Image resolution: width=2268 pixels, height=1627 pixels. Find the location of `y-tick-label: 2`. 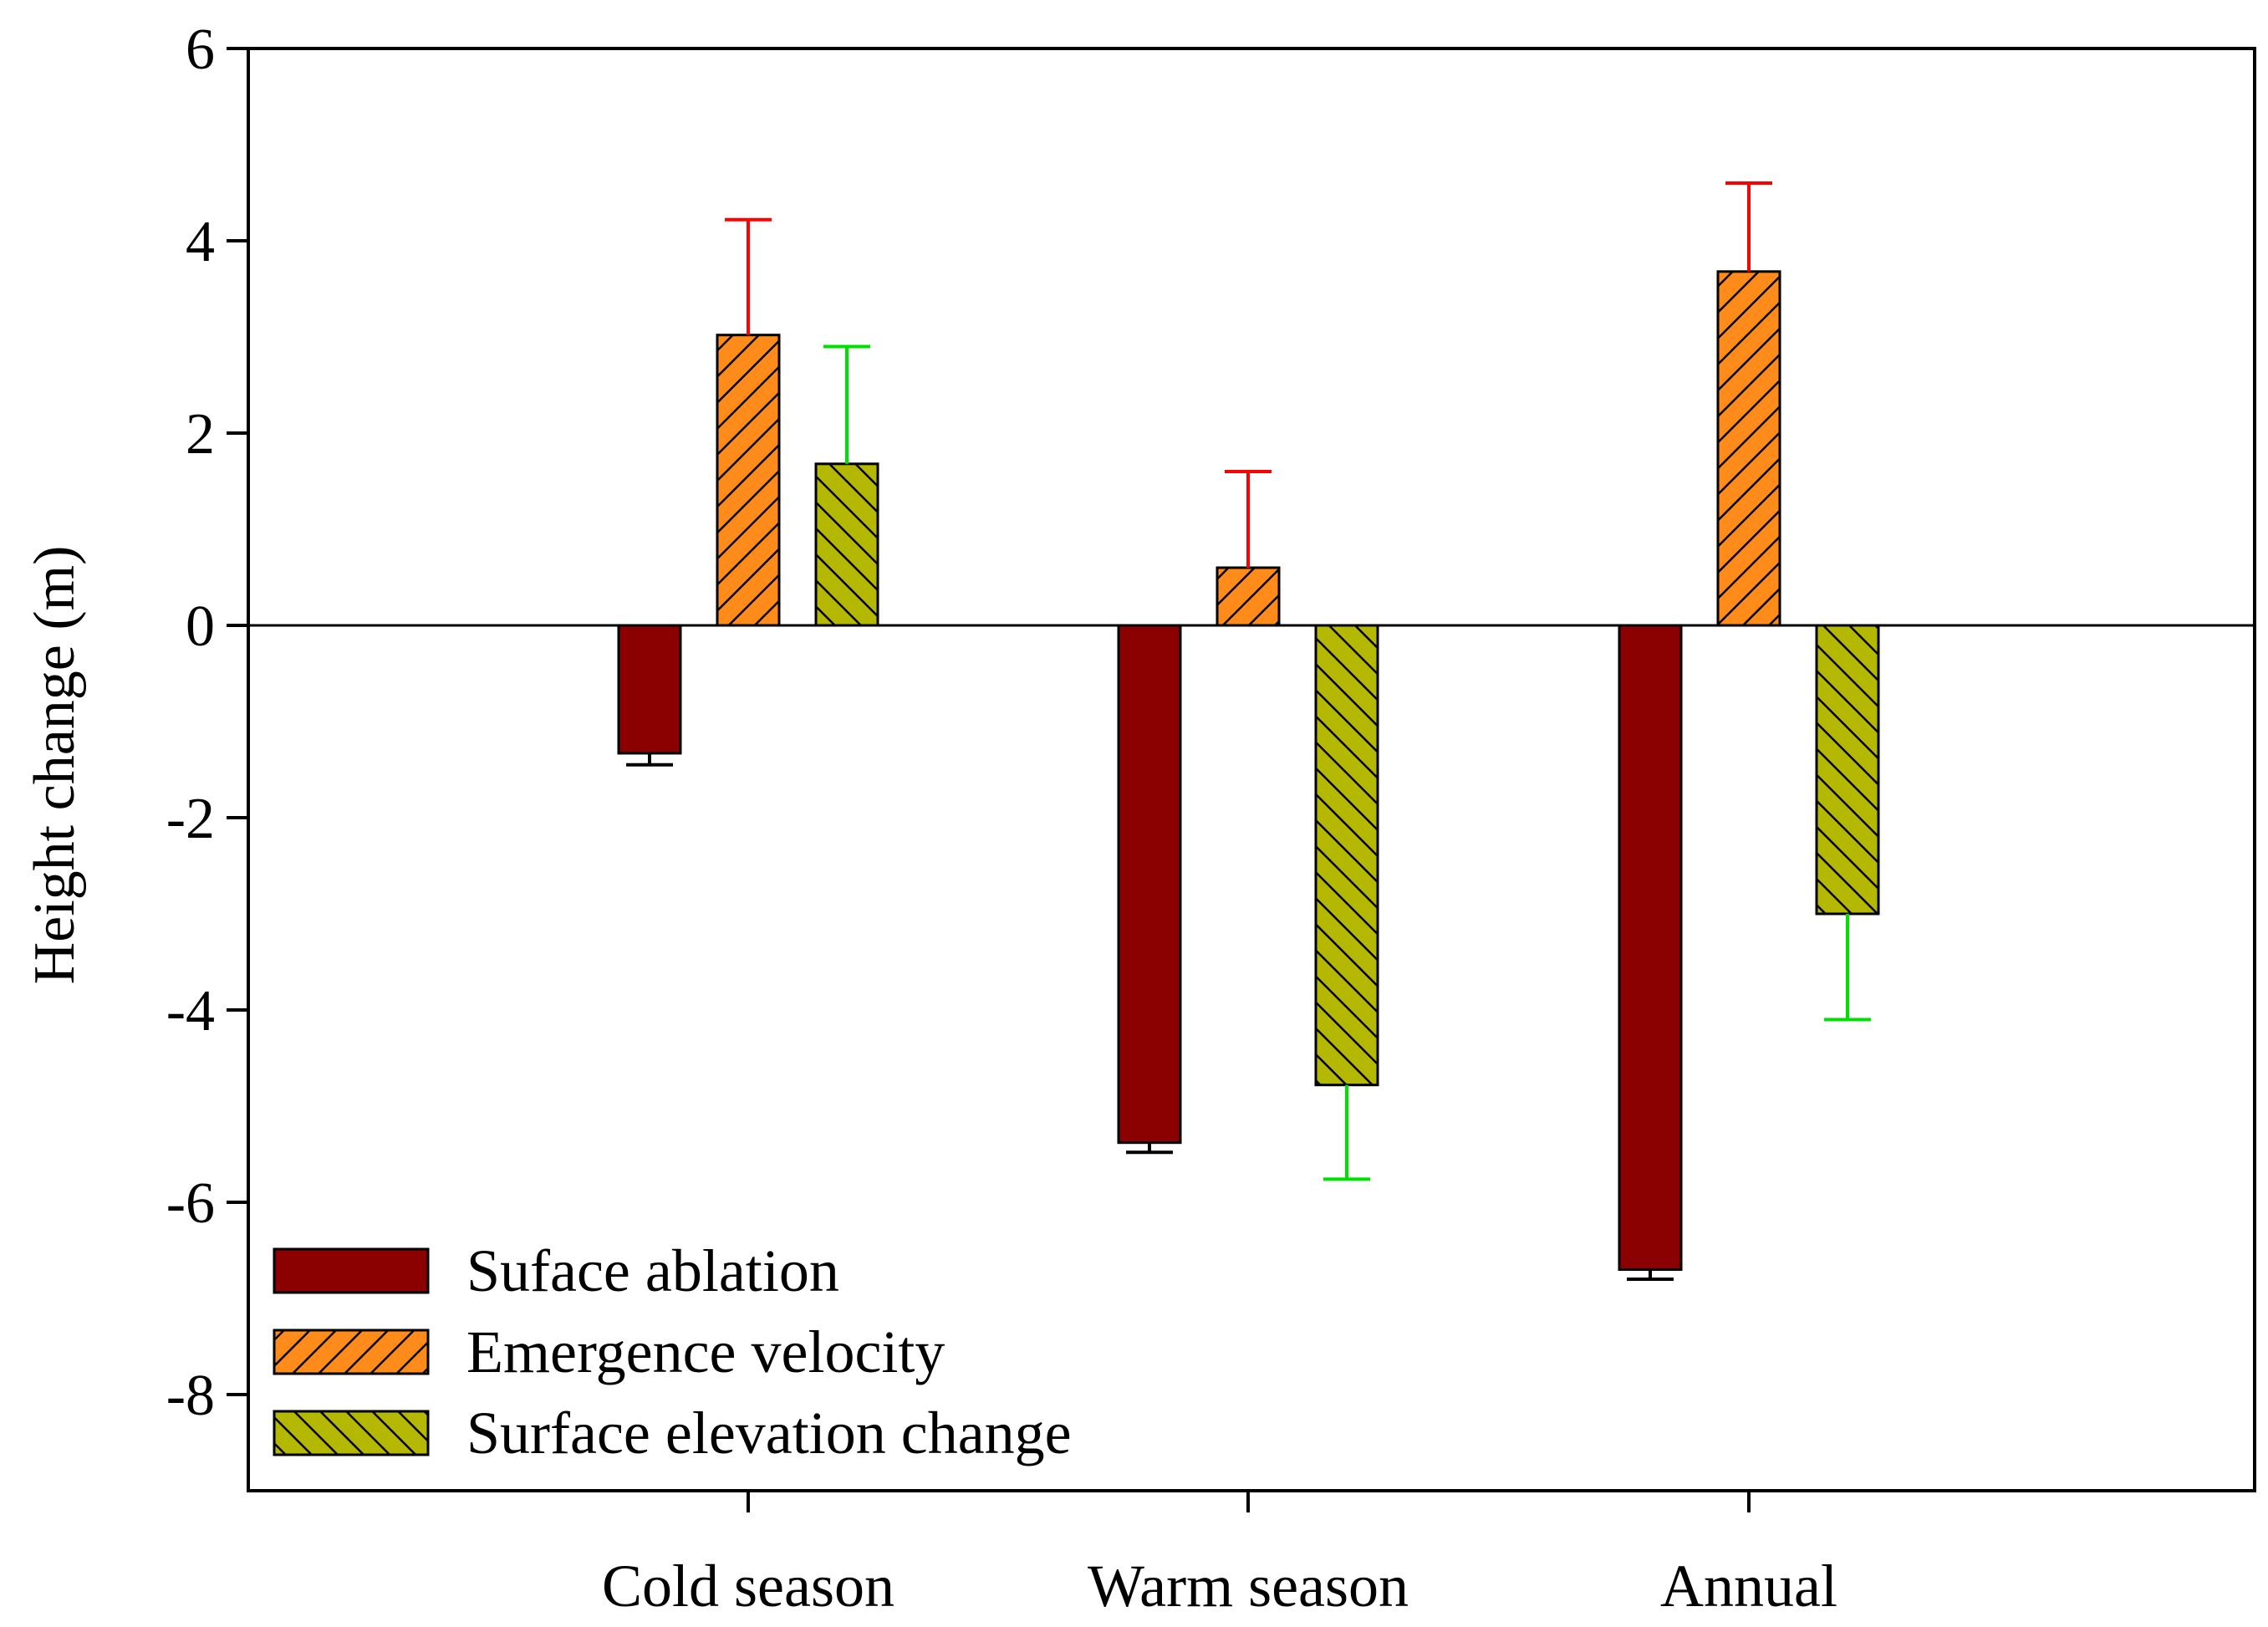

y-tick-label: 2 is located at coordinates (200, 434).